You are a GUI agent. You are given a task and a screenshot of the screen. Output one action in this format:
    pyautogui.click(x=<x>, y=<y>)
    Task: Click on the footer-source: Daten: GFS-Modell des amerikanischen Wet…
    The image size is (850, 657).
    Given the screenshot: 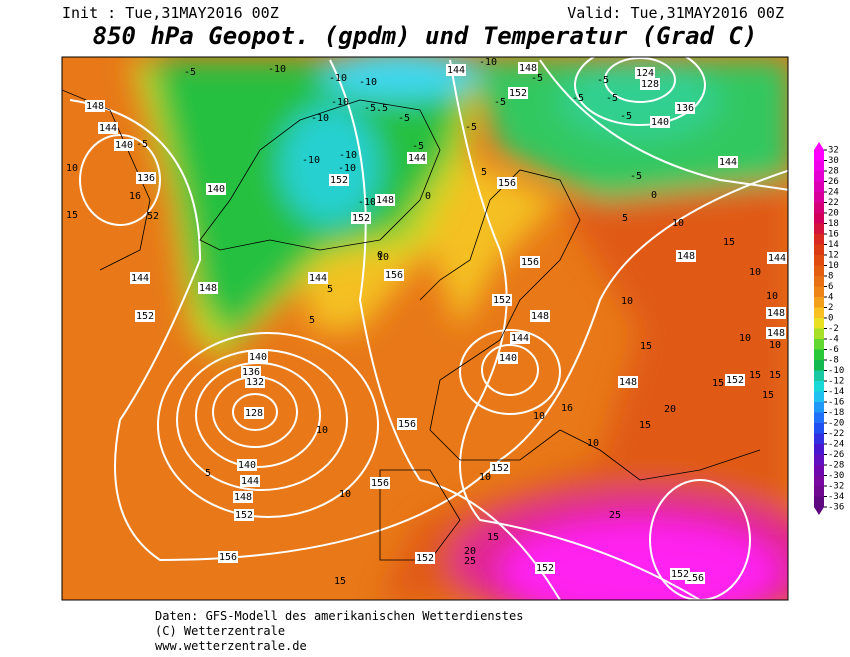 What is the action you would take?
    pyautogui.click(x=339, y=616)
    